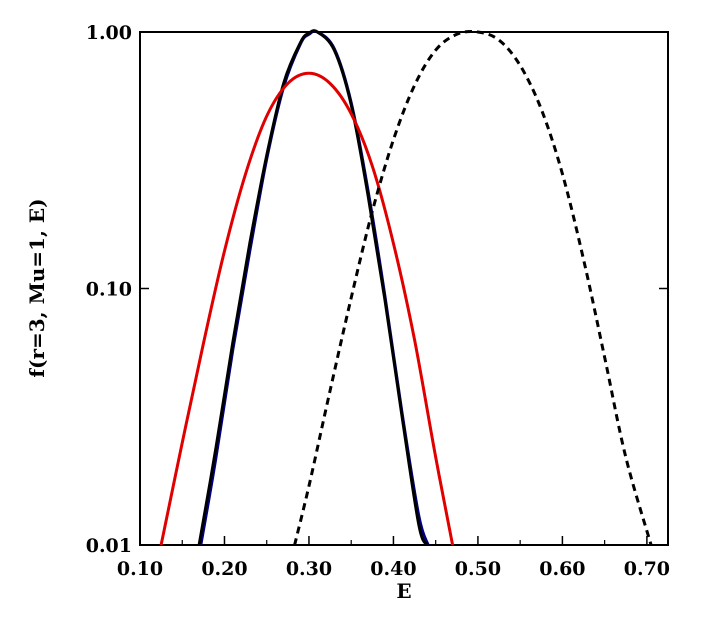 The height and width of the screenshot is (640, 704). Describe the element at coordinates (393, 569) in the screenshot. I see `x-tick-label: 0.40` at that location.